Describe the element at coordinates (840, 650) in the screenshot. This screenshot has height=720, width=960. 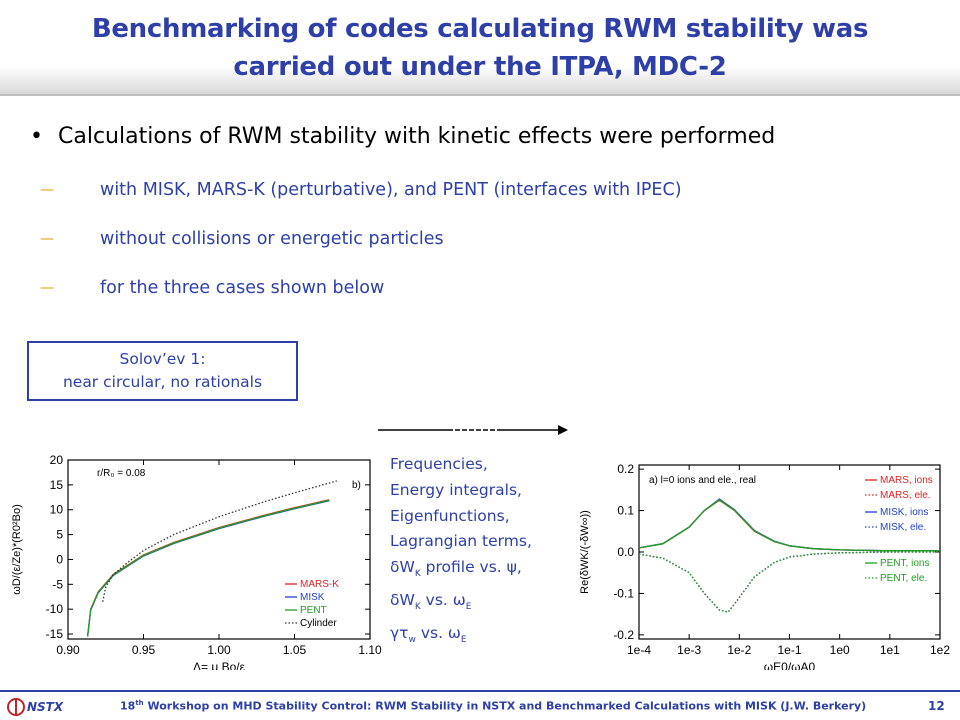
I see `x-tick-label: 1e0` at that location.